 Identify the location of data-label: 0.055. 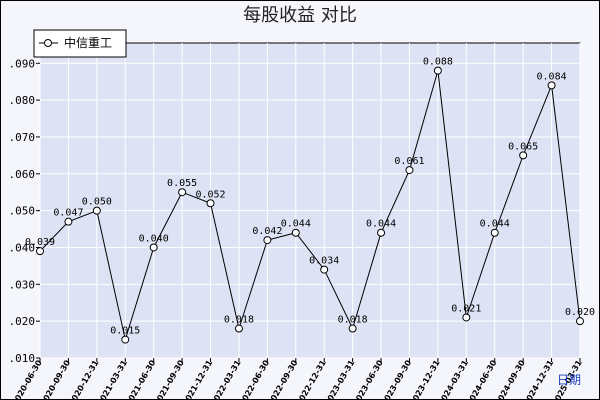
(182, 183).